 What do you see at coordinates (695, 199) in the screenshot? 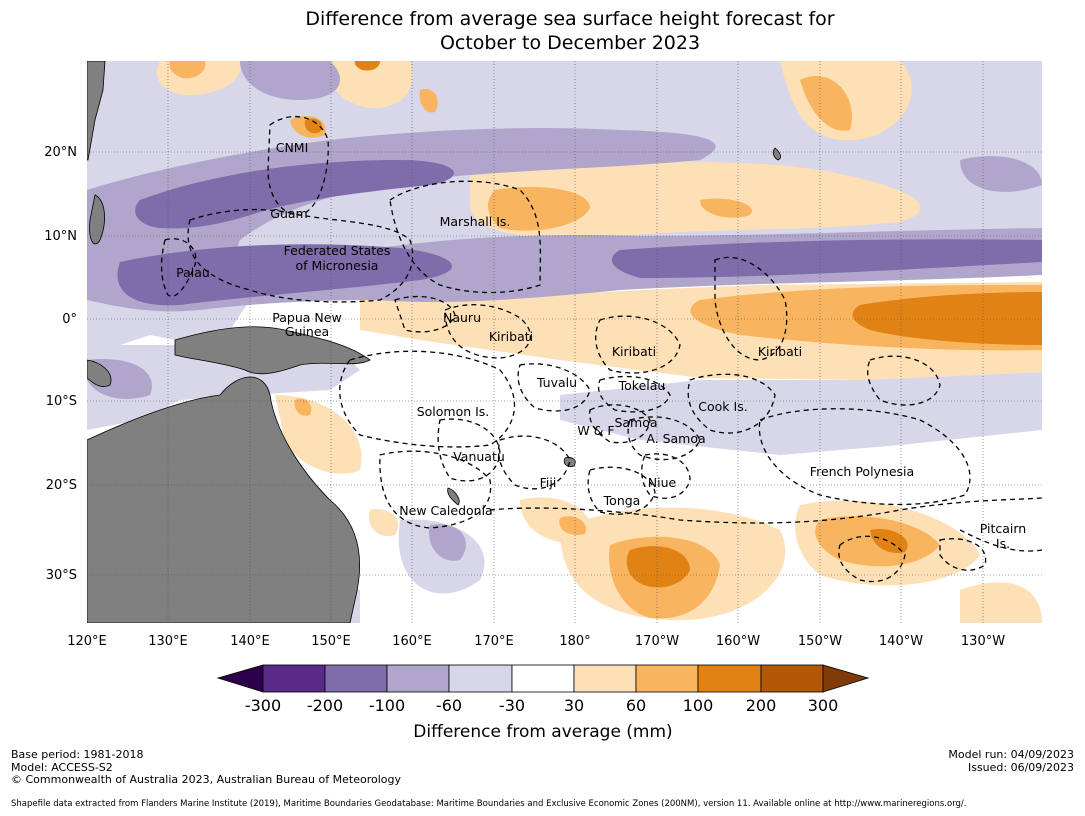
I see `weak-pos-north` at bounding box center [695, 199].